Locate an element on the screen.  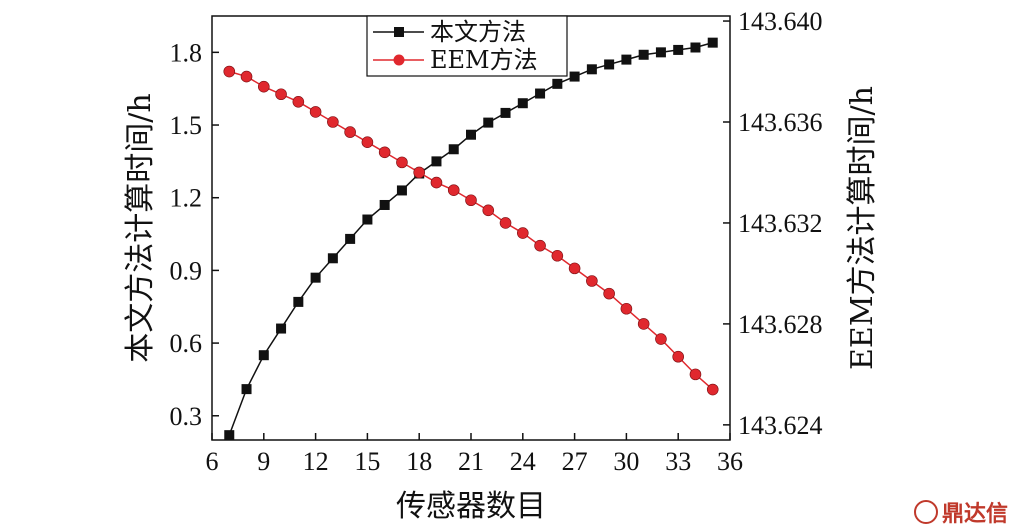
y-right-tick-label: 143.636 is located at coordinates (780, 122).